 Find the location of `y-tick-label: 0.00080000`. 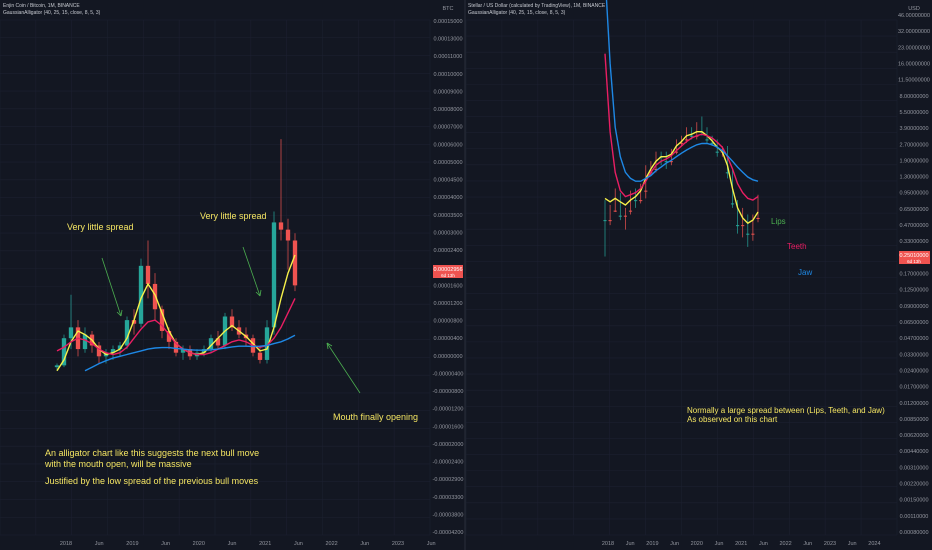

y-tick-label: 0.00080000 is located at coordinates (913, 533).